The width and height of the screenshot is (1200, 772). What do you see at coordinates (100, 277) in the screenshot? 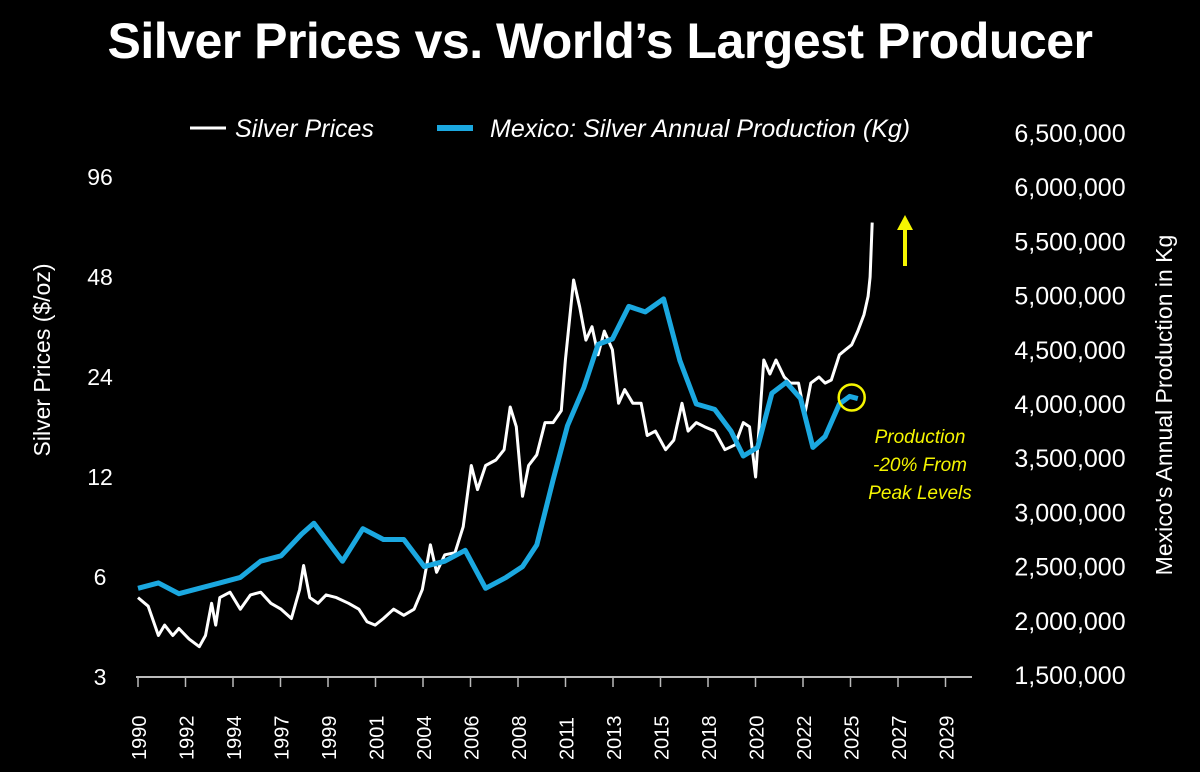
I see `y-left-tick-label: 48` at bounding box center [100, 277].